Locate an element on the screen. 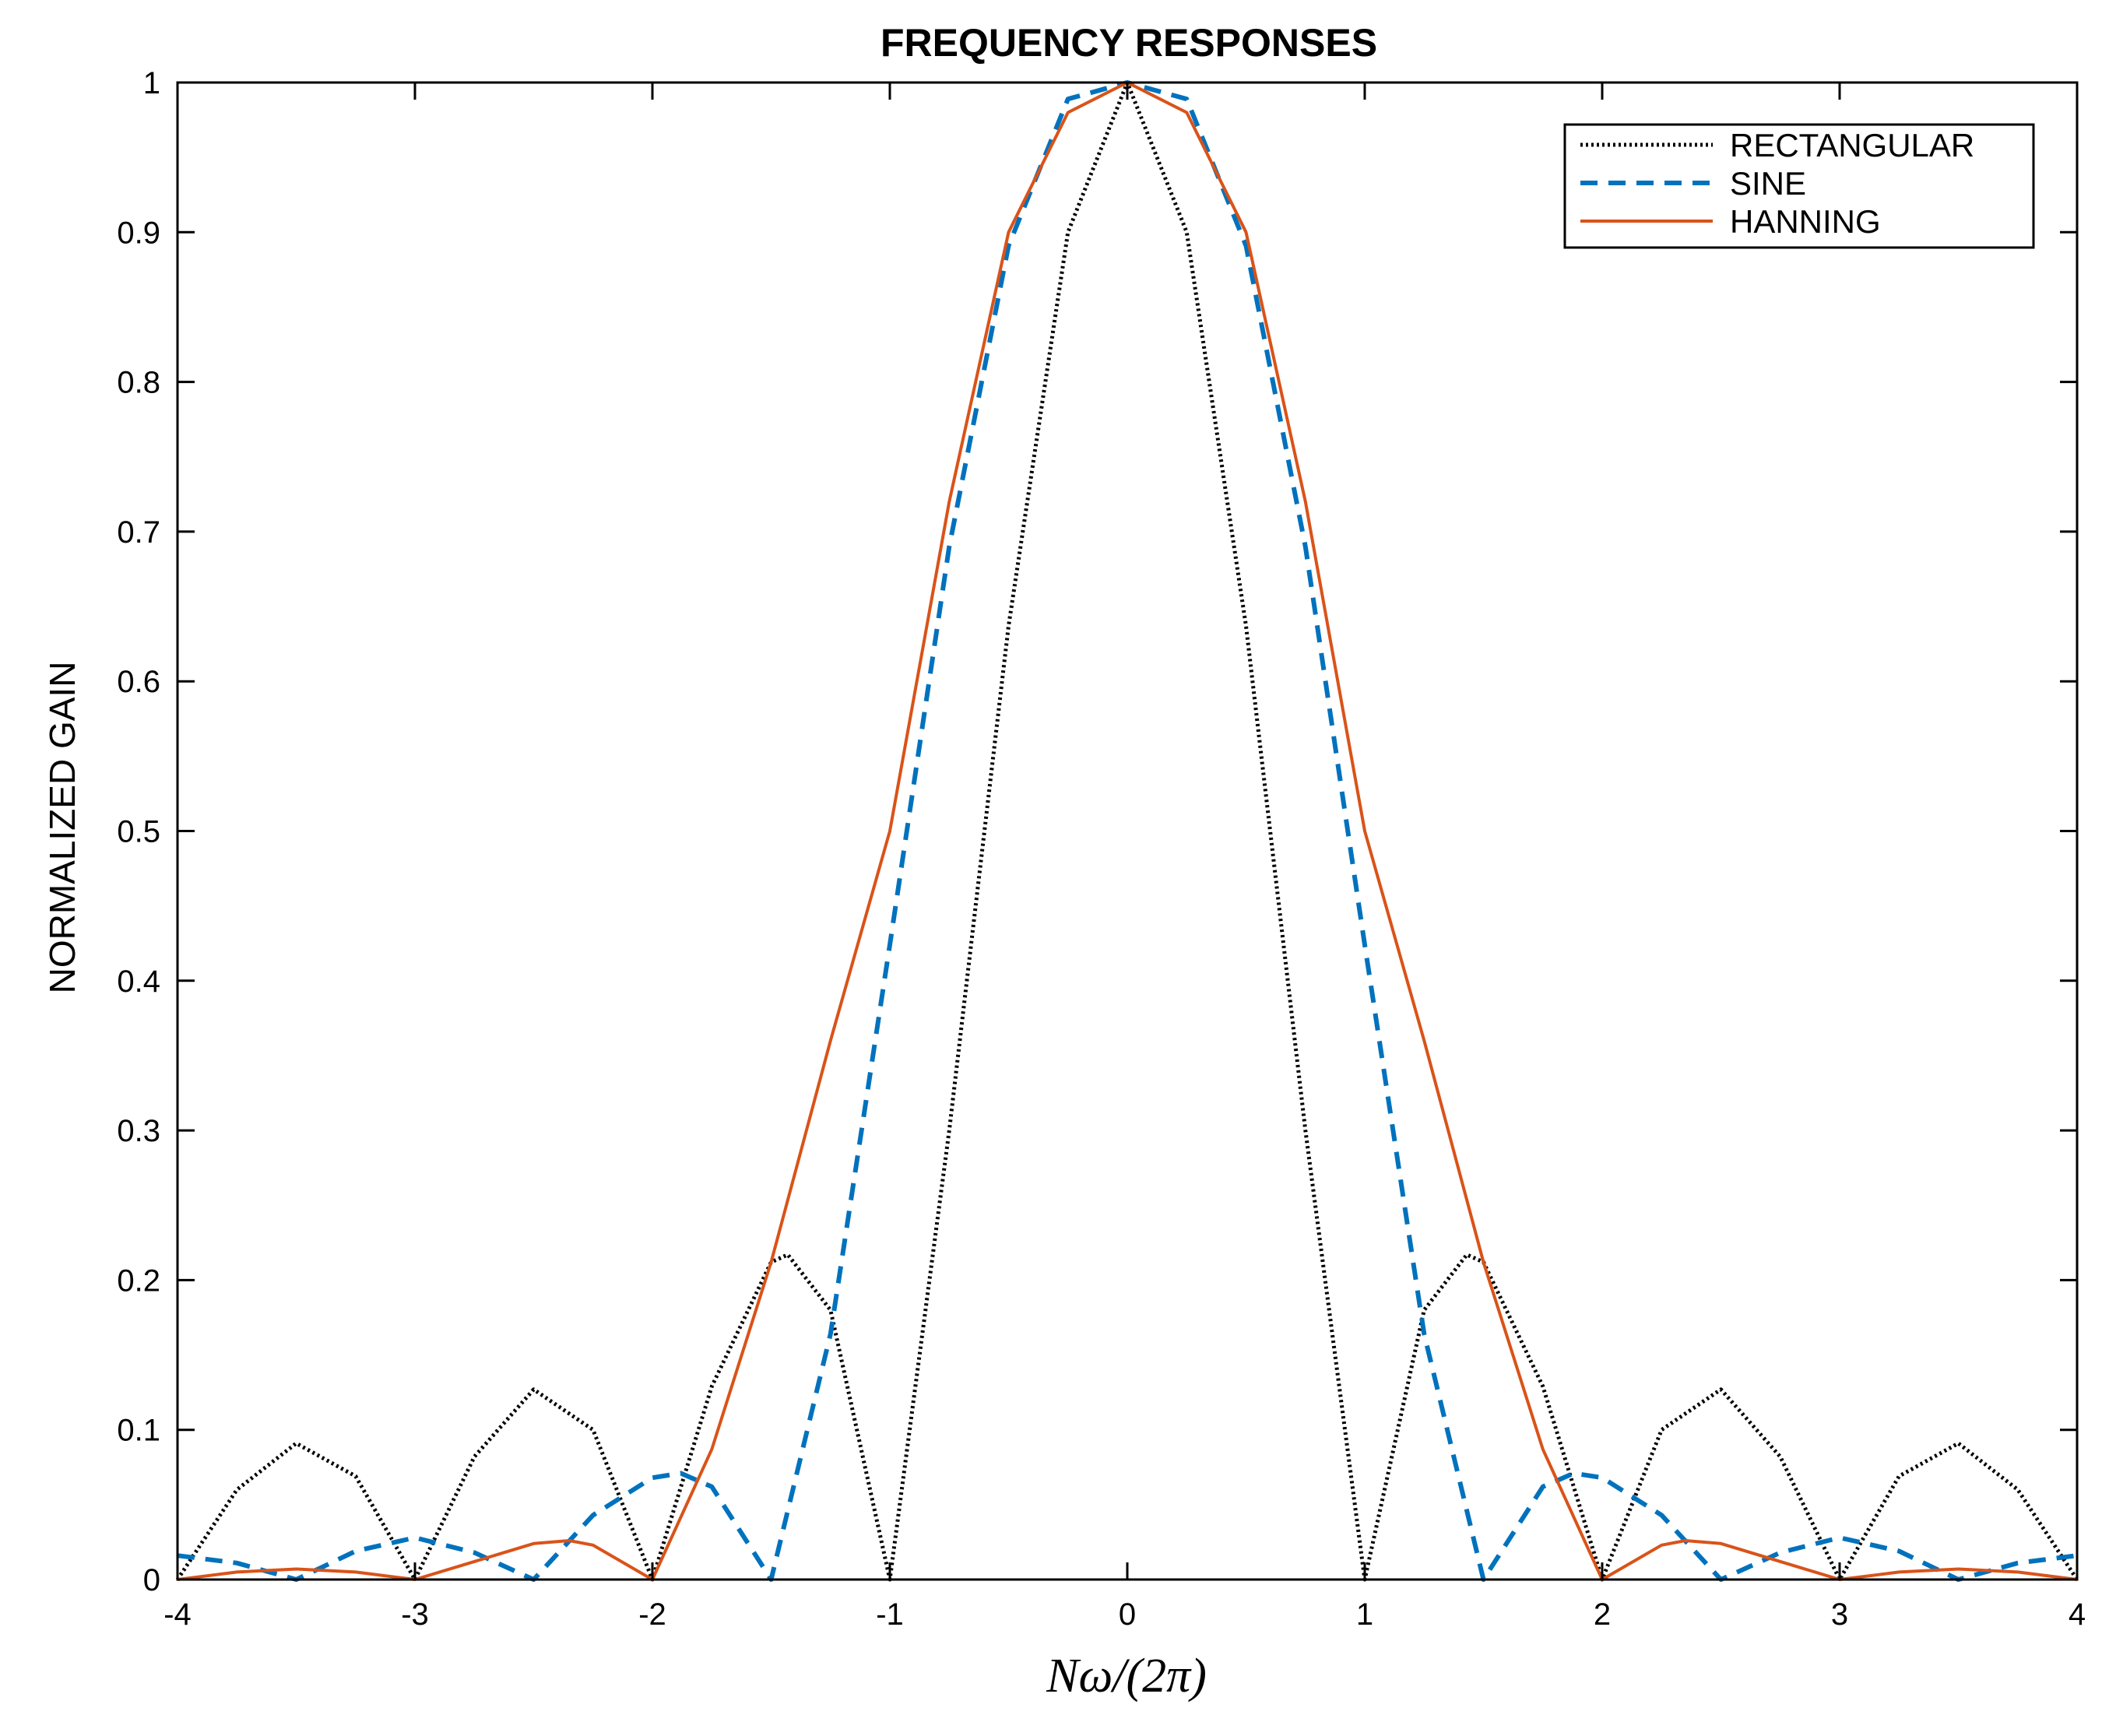 The image size is (2109, 1736). x-tick-label: 0 is located at coordinates (1127, 1614).